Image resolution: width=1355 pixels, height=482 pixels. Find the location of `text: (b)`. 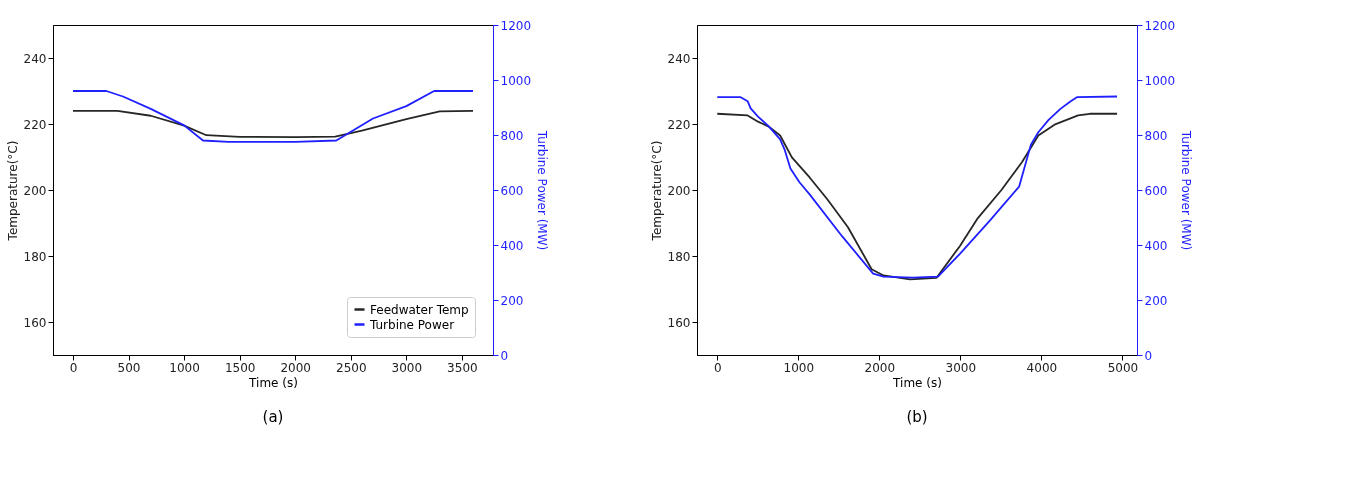

text: (b) is located at coordinates (917, 417).